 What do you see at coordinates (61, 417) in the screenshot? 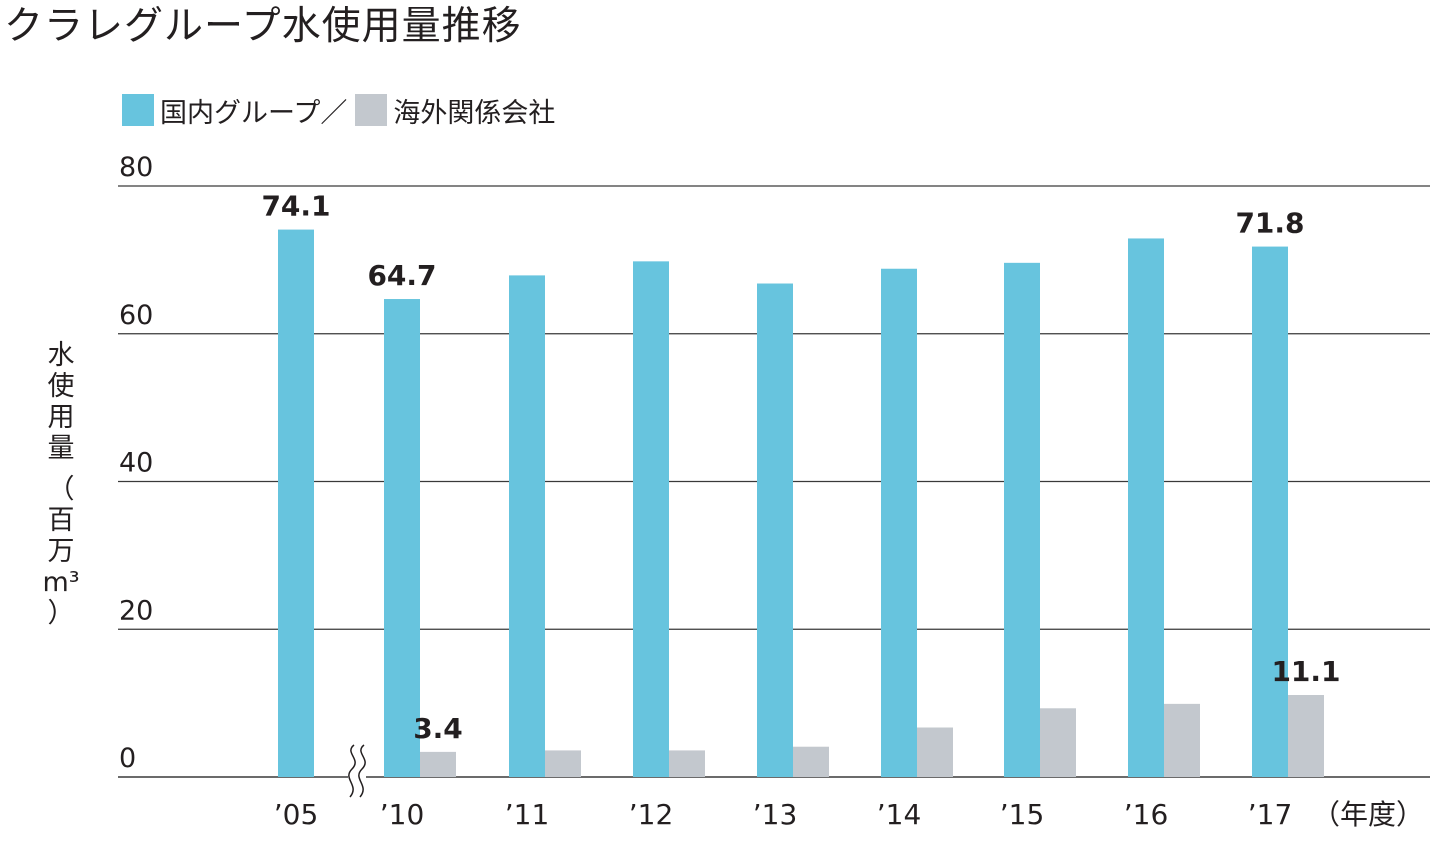
I see `y-axis-label-char: 用` at bounding box center [61, 417].